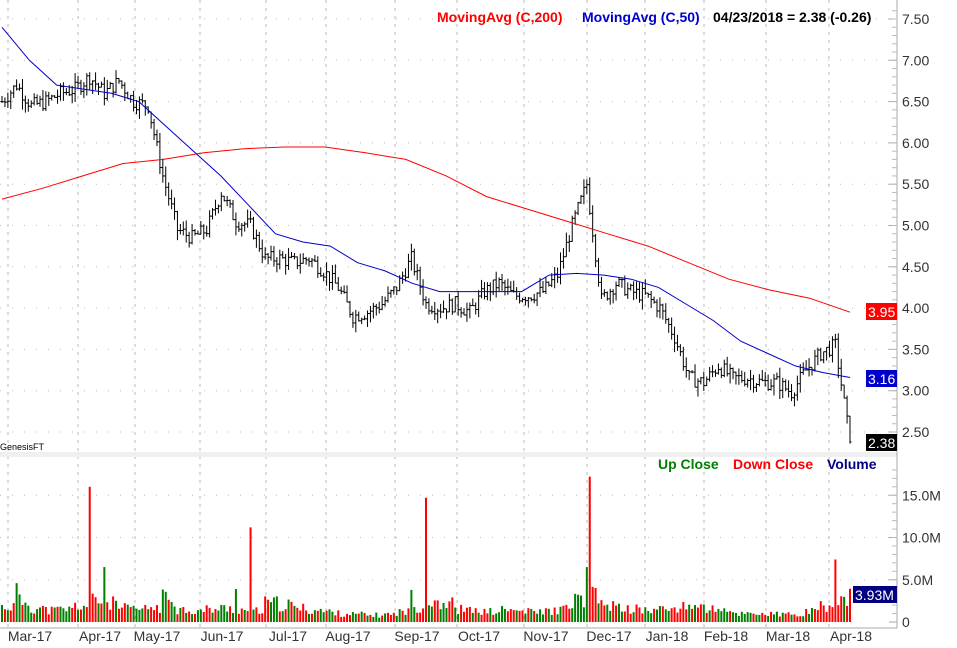 This screenshot has width=957, height=648. Describe the element at coordinates (688, 464) in the screenshot. I see `legend-up-close: Up Close` at that location.